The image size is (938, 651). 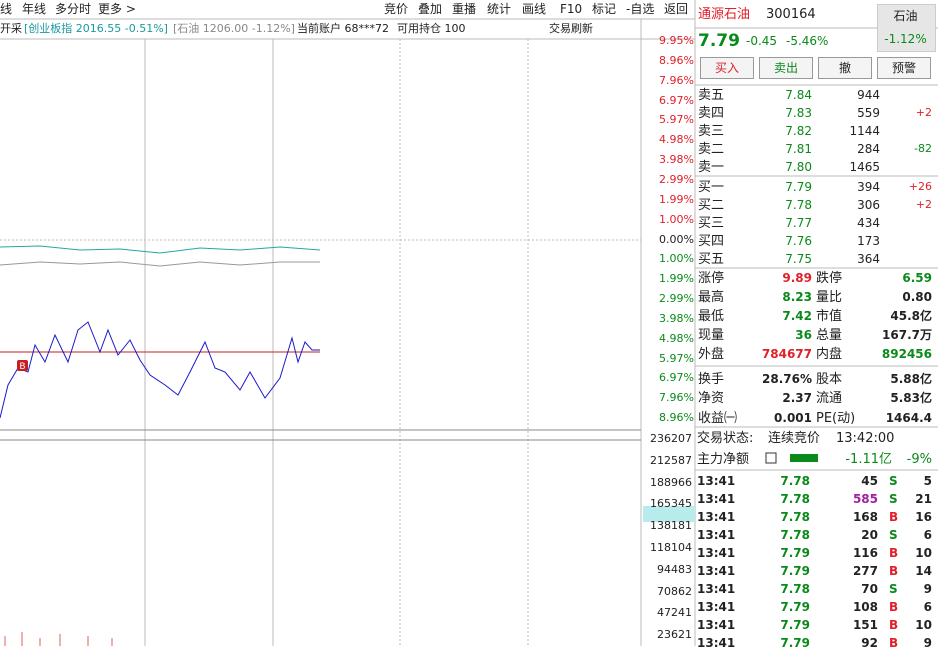 What do you see at coordinates (73, 9) in the screenshot?
I see `toolbar-item: 多分时` at bounding box center [73, 9].